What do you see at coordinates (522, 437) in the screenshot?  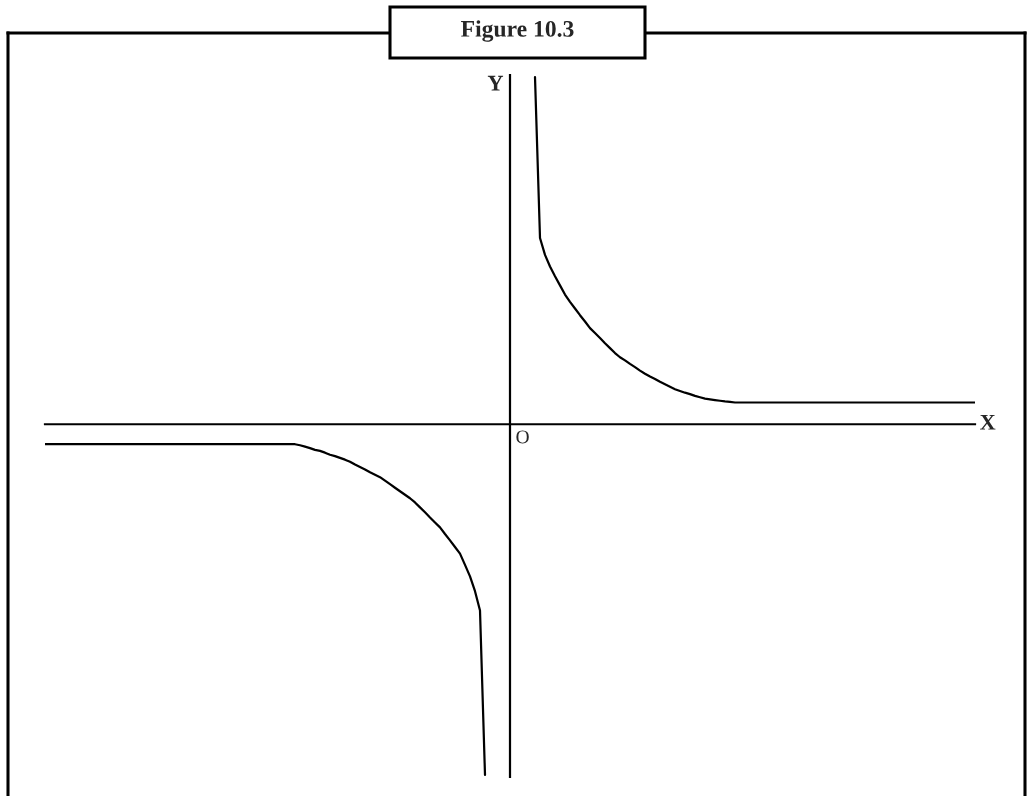 I see `annotation: O` at bounding box center [522, 437].